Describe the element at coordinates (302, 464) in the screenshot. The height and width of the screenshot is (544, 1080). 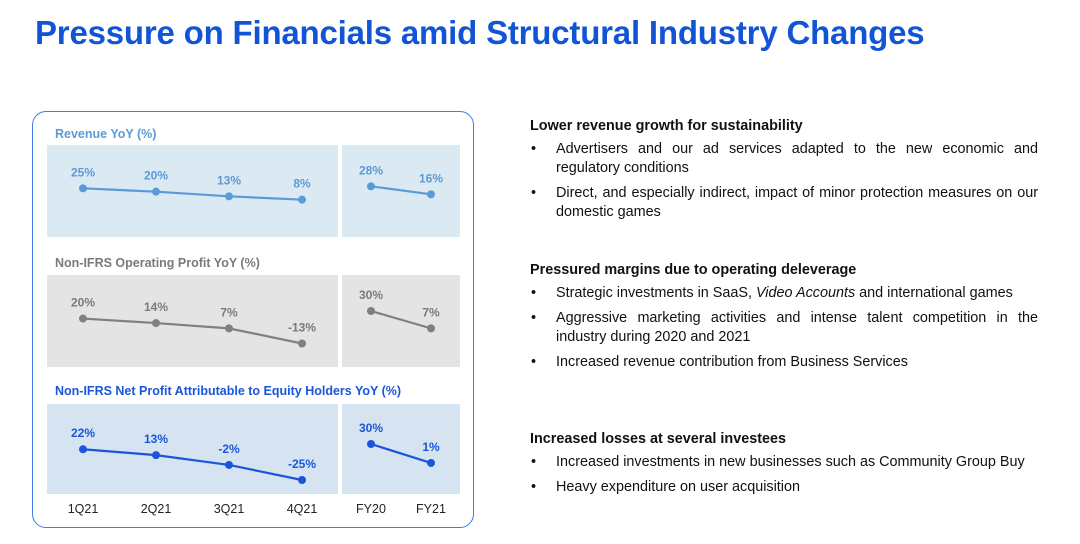
I see `net-profit-data-label: -25%` at that location.